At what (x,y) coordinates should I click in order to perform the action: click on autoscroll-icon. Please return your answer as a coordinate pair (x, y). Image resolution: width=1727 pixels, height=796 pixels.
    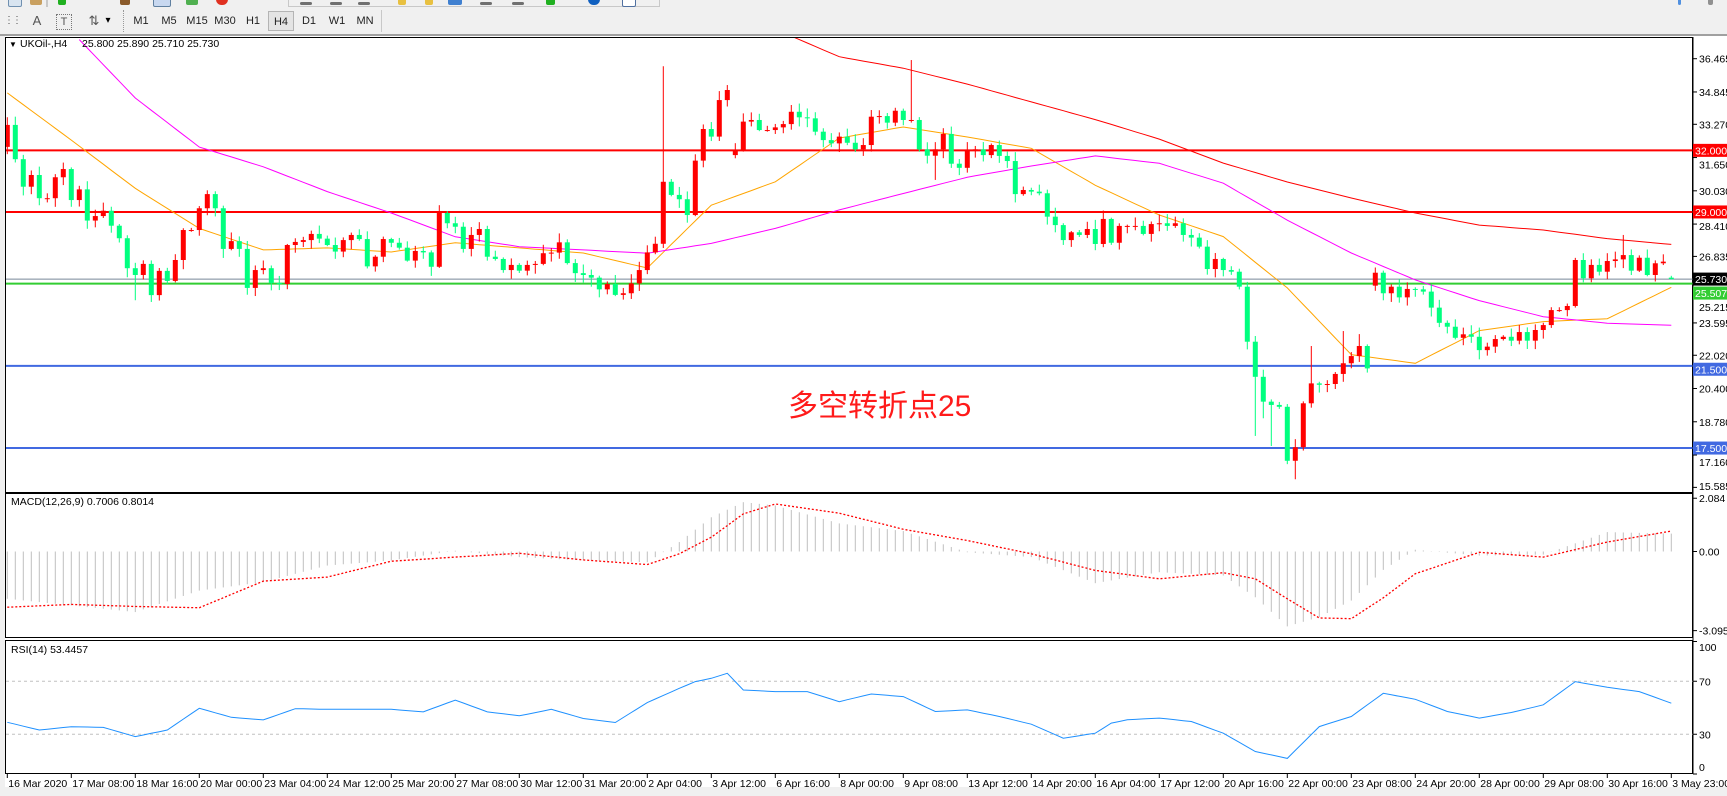
    Looking at the image, I should click on (486, 3).